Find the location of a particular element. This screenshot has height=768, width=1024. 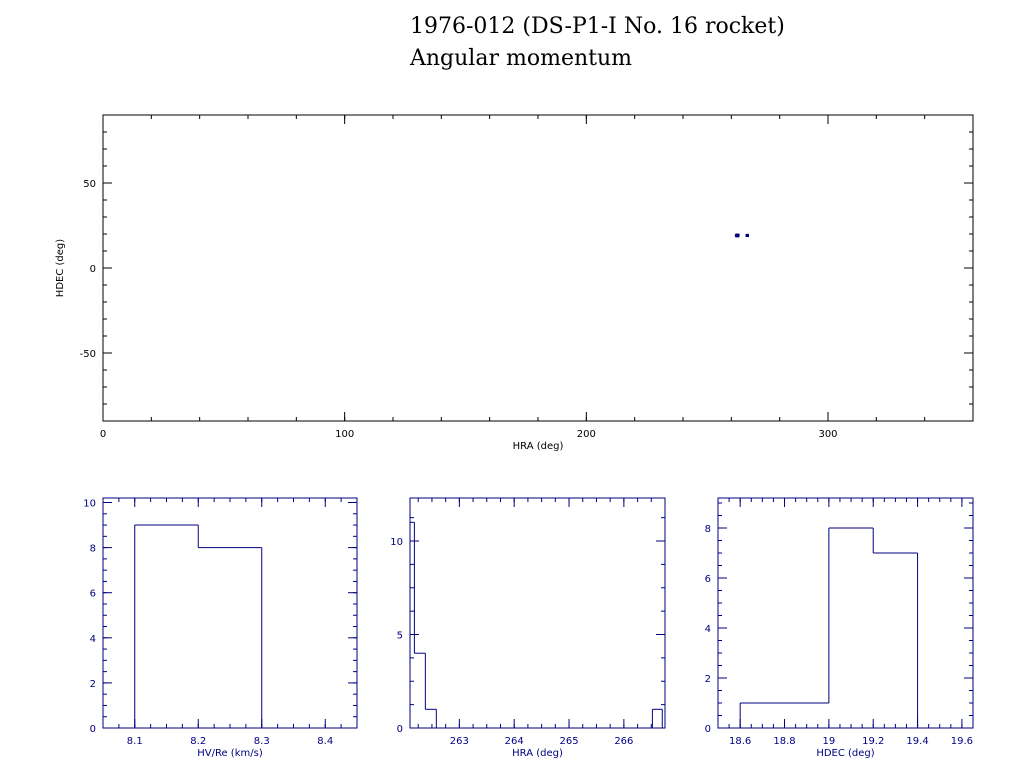

x-tick-label: 8.4 is located at coordinates (325, 741).